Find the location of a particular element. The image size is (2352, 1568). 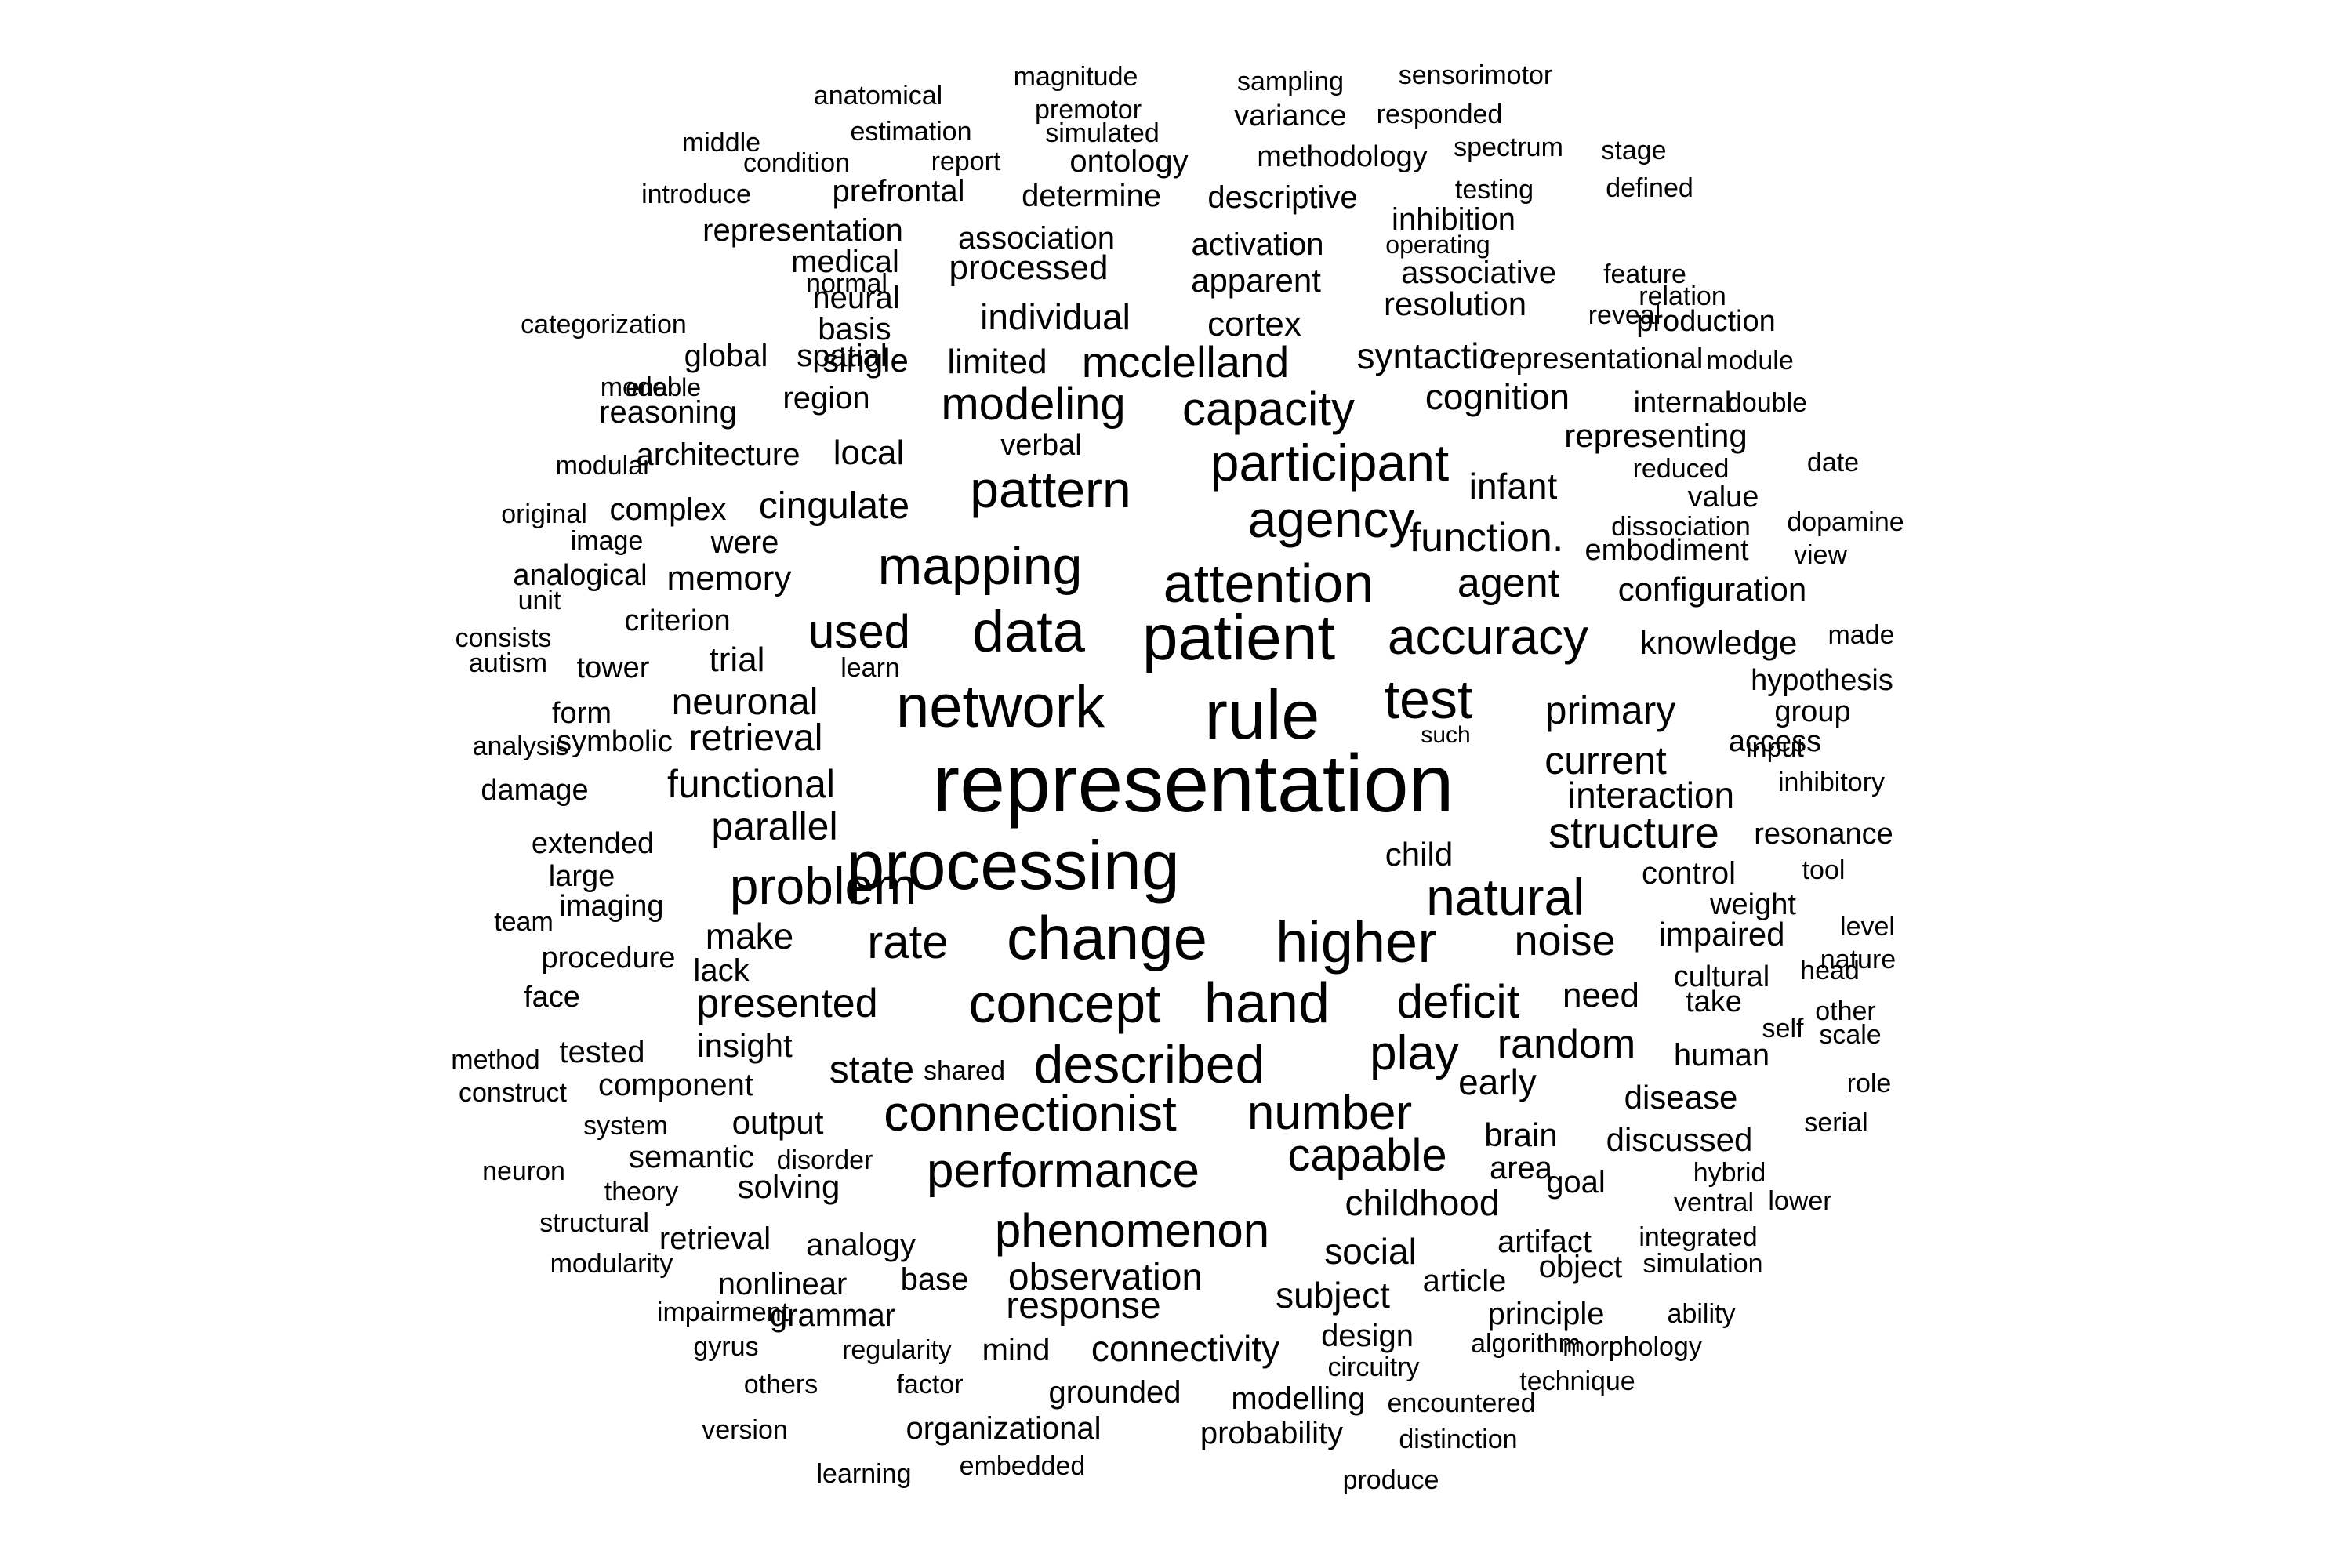

word-disease: disease is located at coordinates (1681, 1097).